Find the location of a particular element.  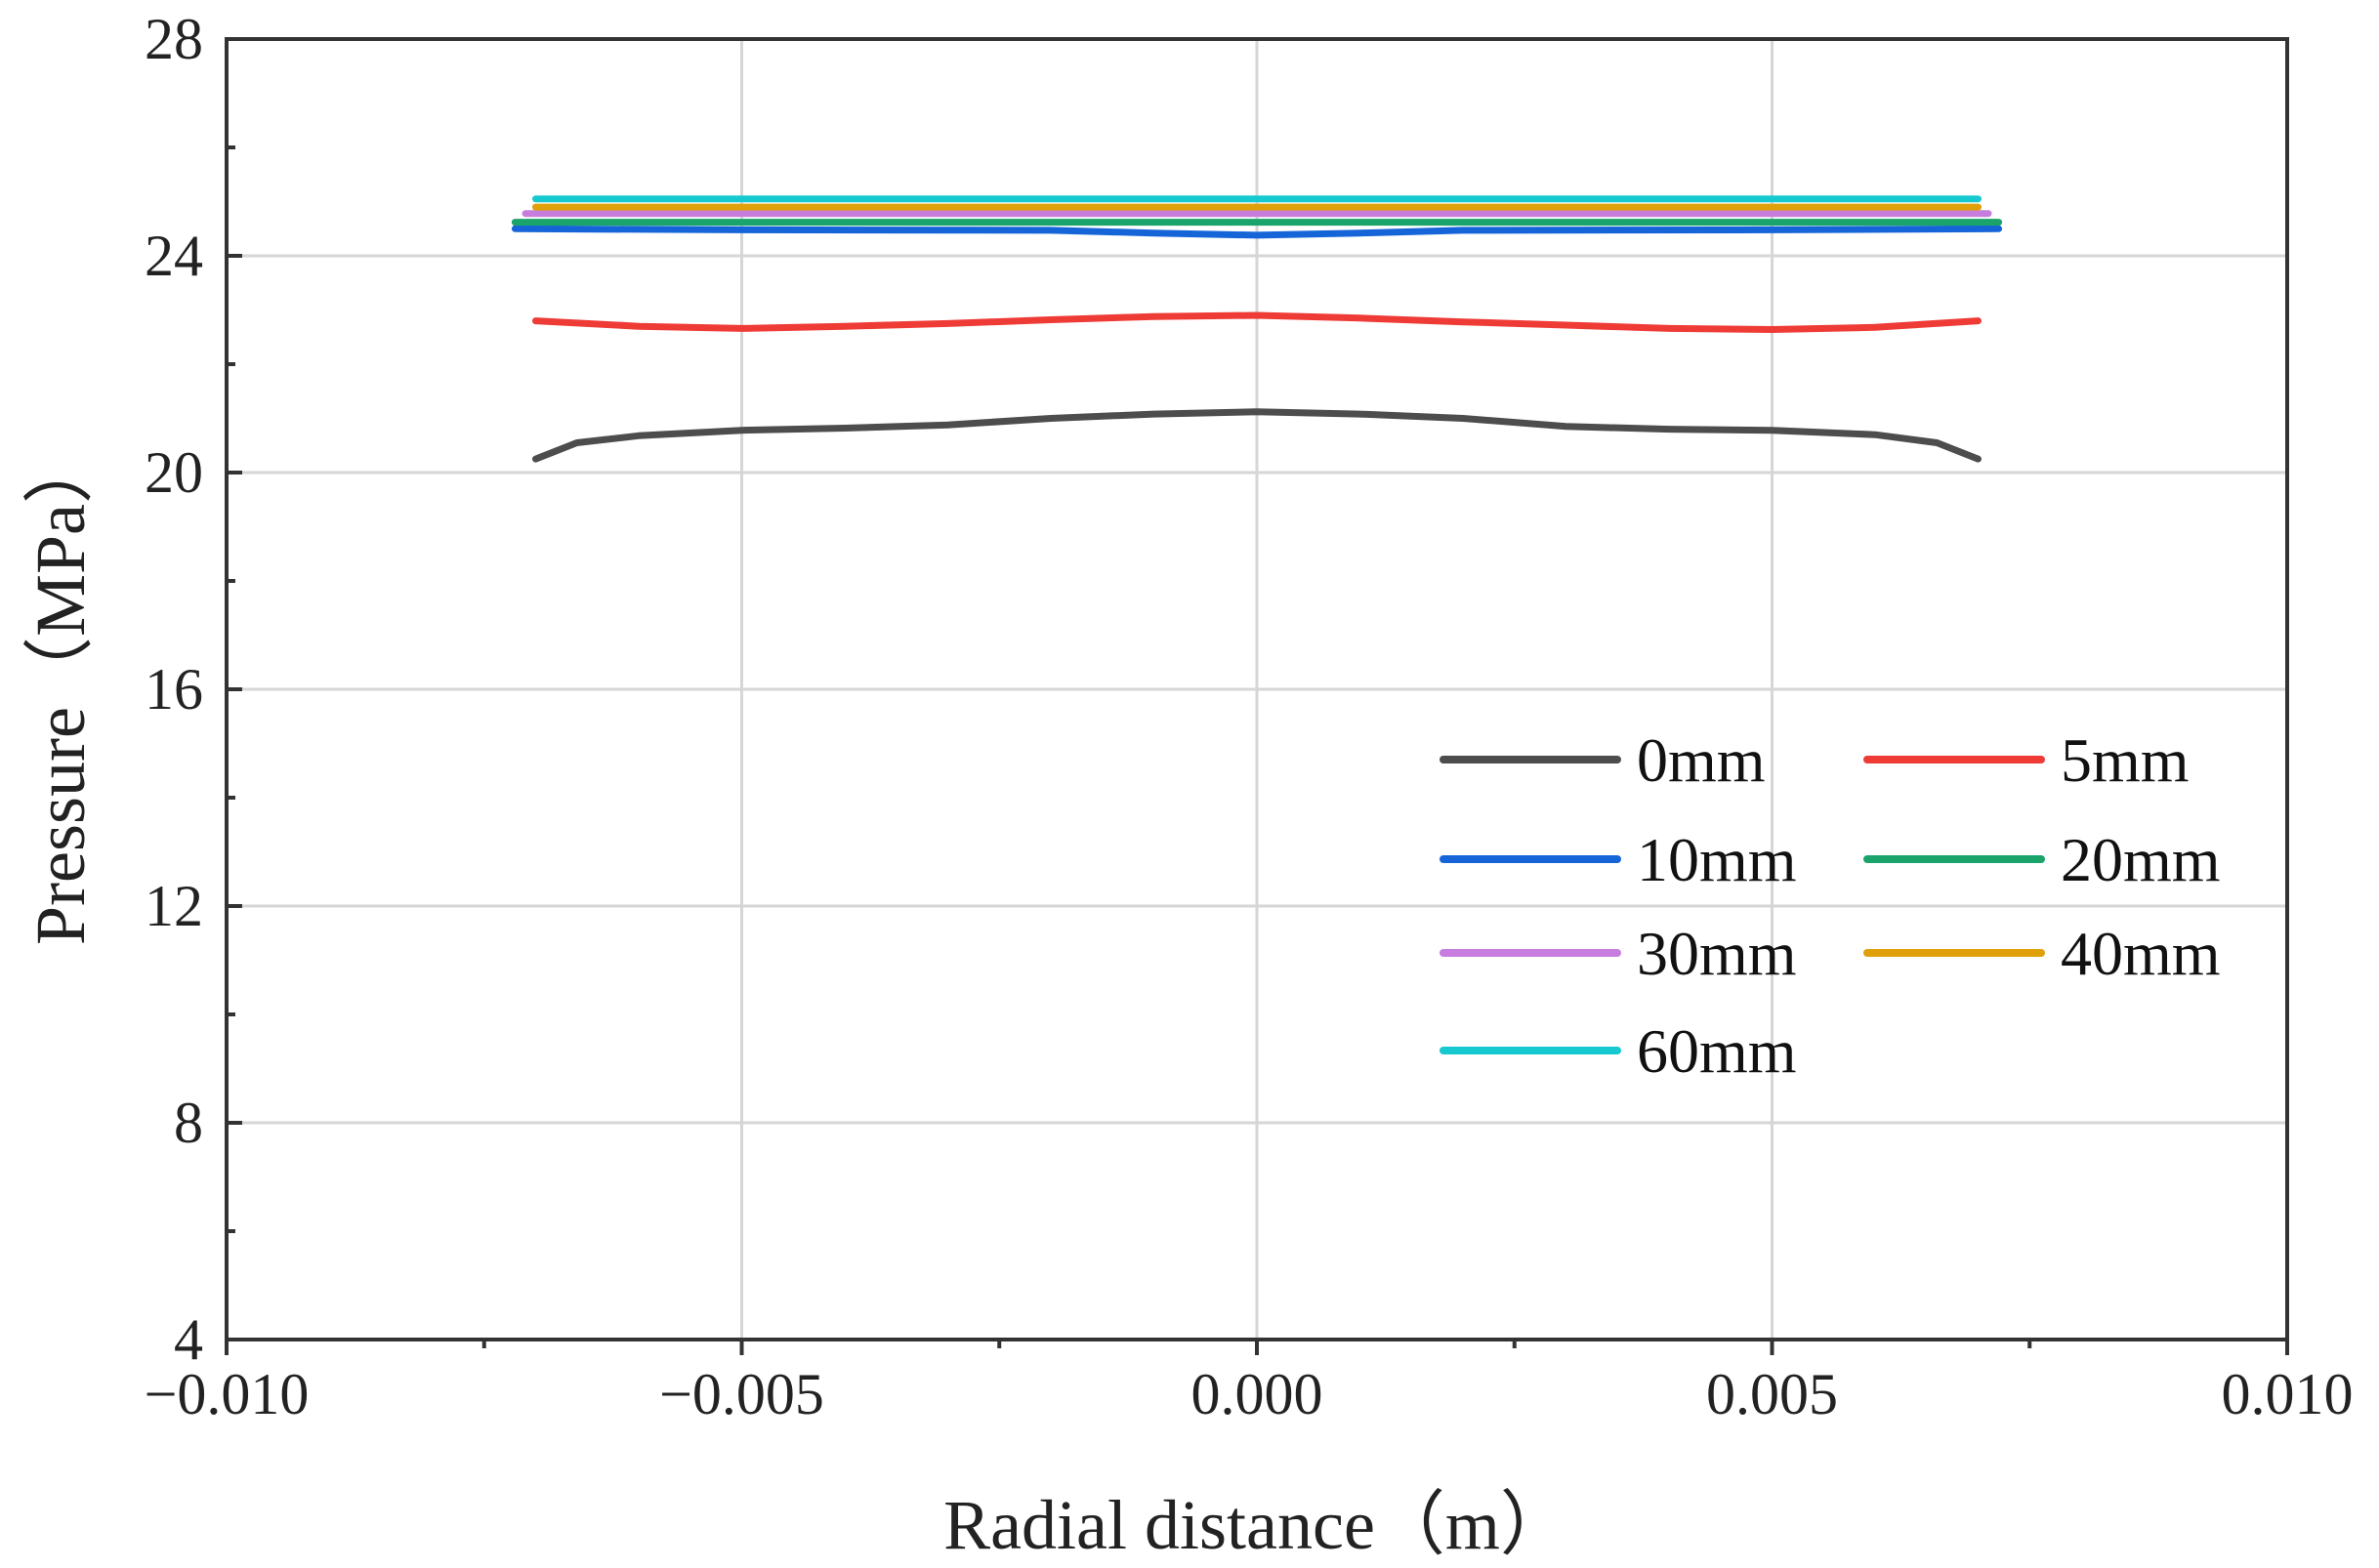

y-tick-label: 20 is located at coordinates (174, 473).